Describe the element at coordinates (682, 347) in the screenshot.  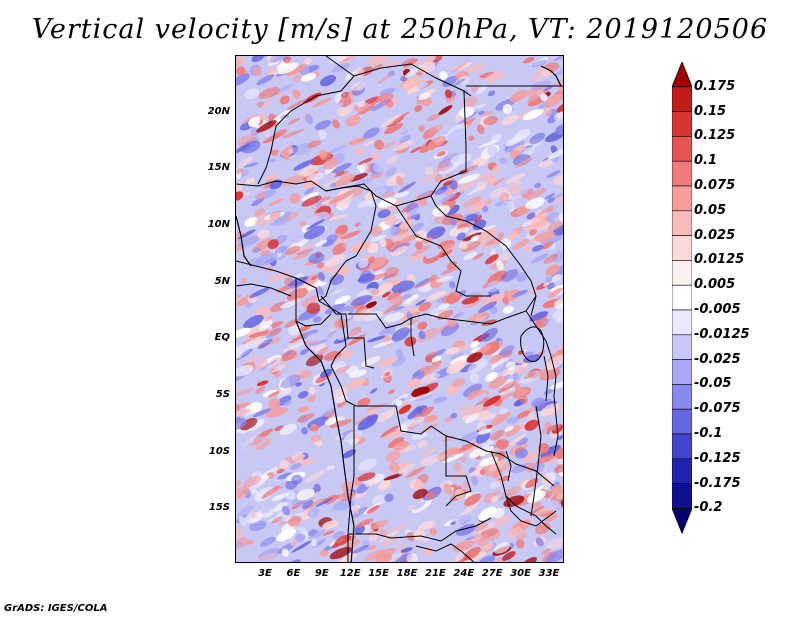
I see `colorbar-segment` at that location.